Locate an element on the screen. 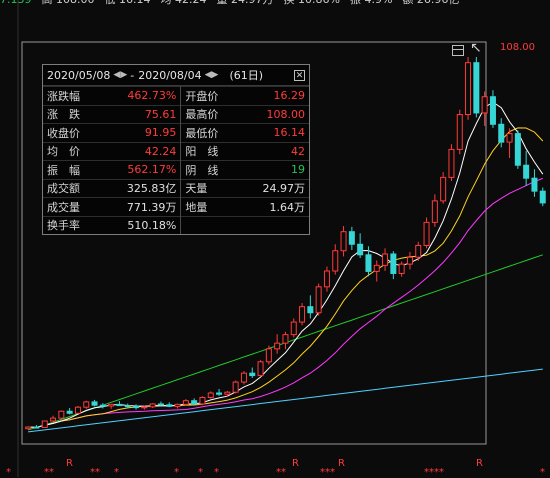 This screenshot has height=478, width=550. stats-row: 振 幅 562.17% 阴 线 19 is located at coordinates (176, 169).